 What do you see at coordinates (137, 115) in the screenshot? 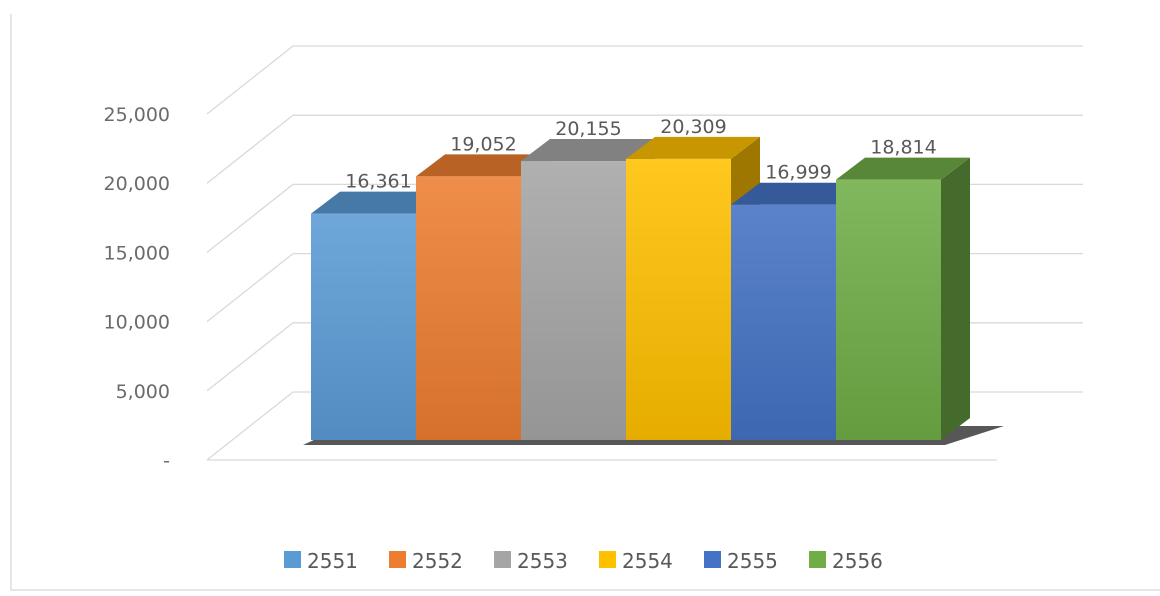
I see `y-tick-label: 25,000` at bounding box center [137, 115].